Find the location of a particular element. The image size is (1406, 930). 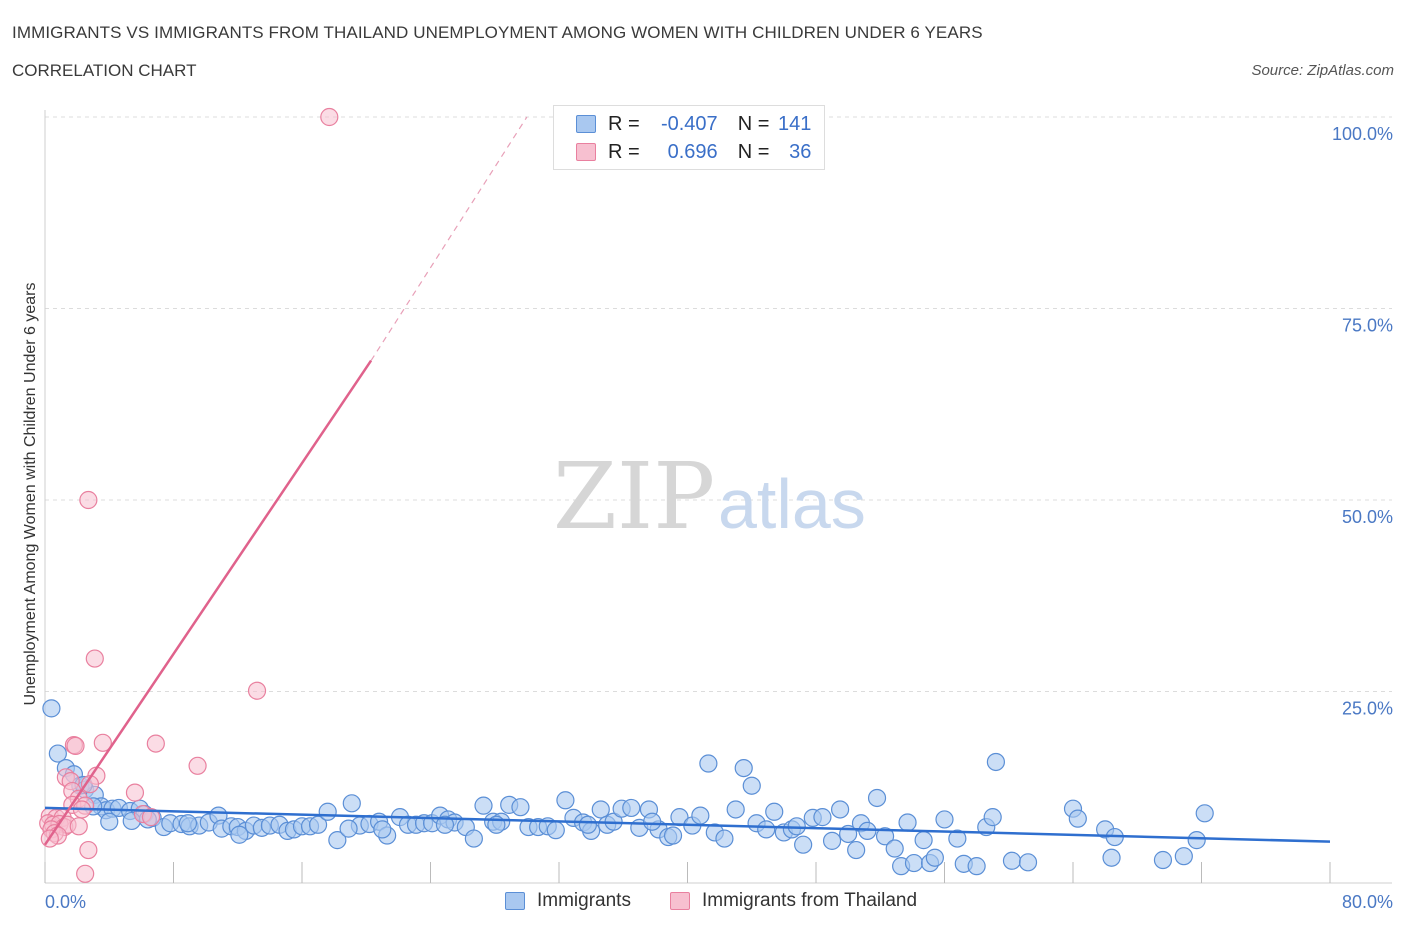

chart-source: Source: ZipAtlas.com is located at coordinates (1322, 70).